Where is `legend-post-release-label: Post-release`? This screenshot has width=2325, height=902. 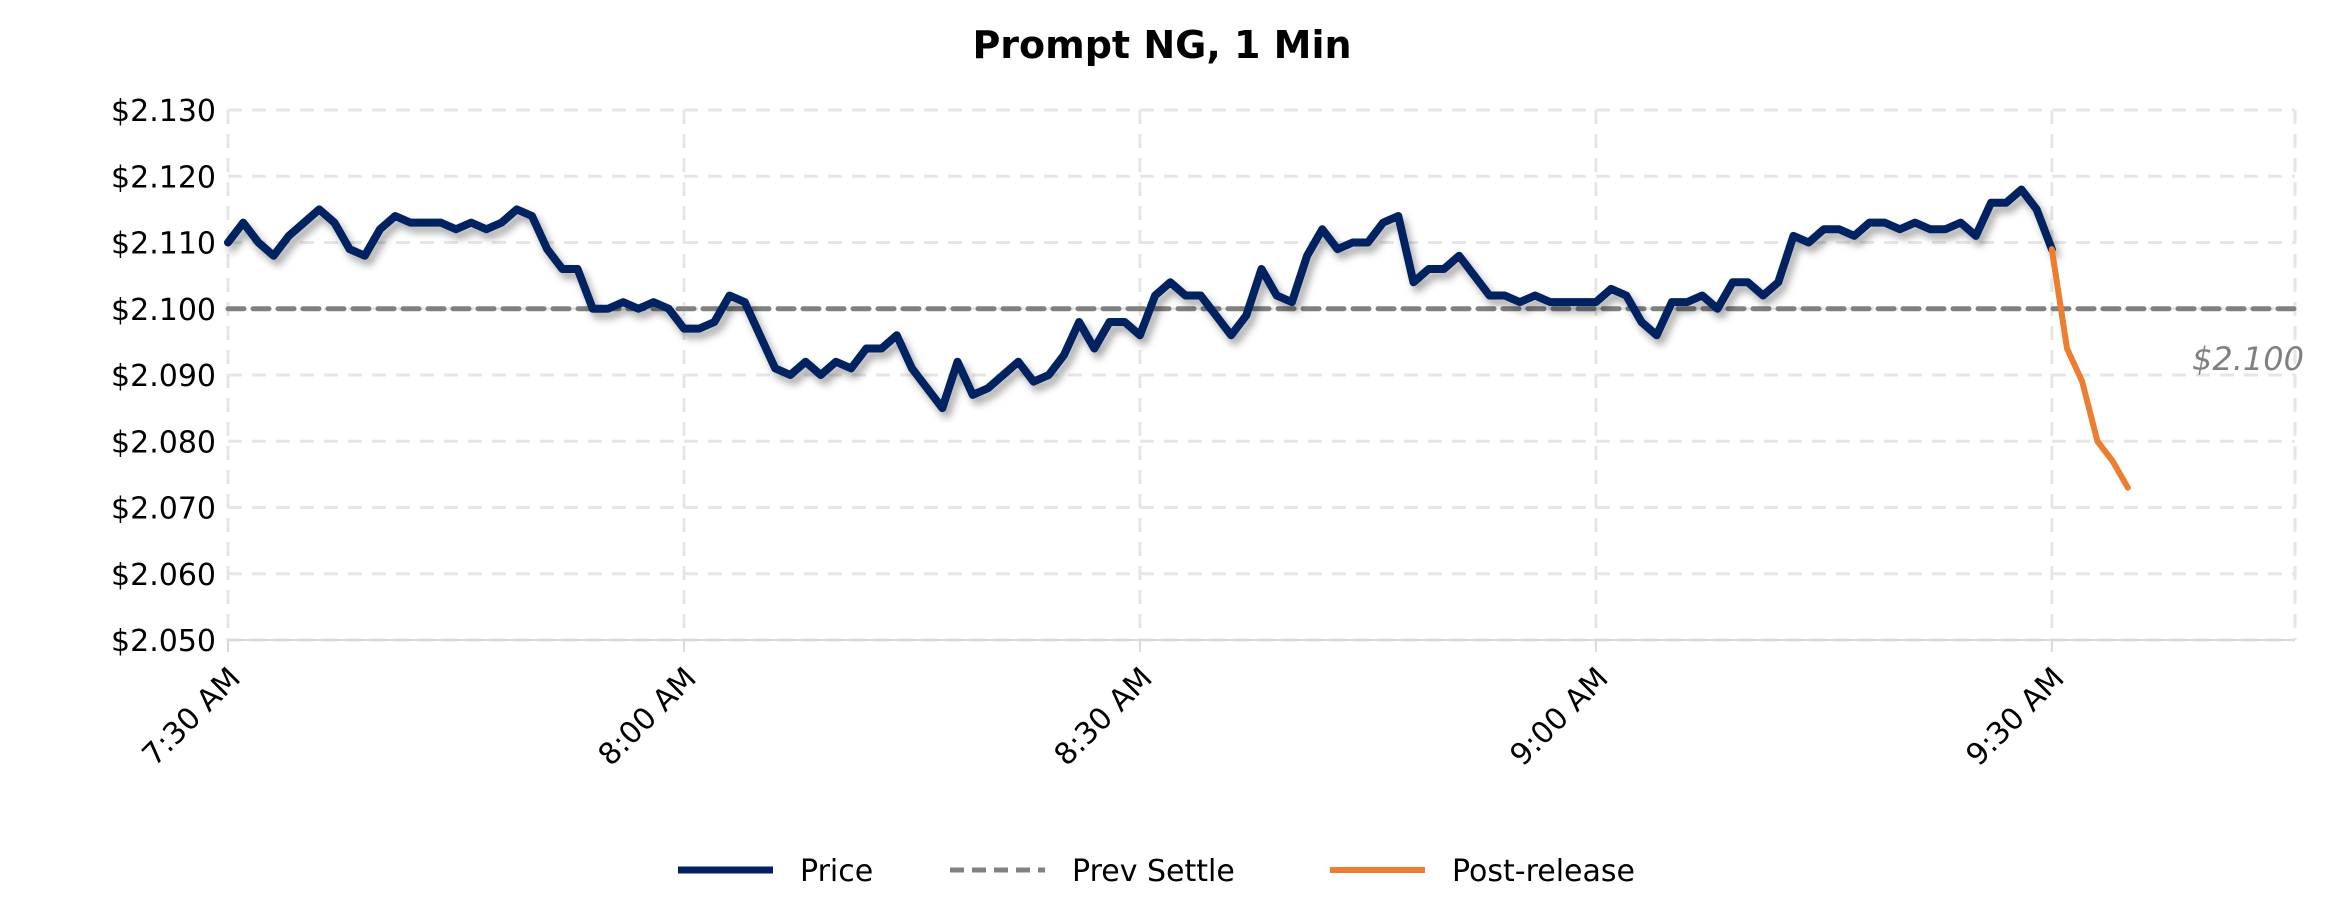 legend-post-release-label: Post-release is located at coordinates (1543, 871).